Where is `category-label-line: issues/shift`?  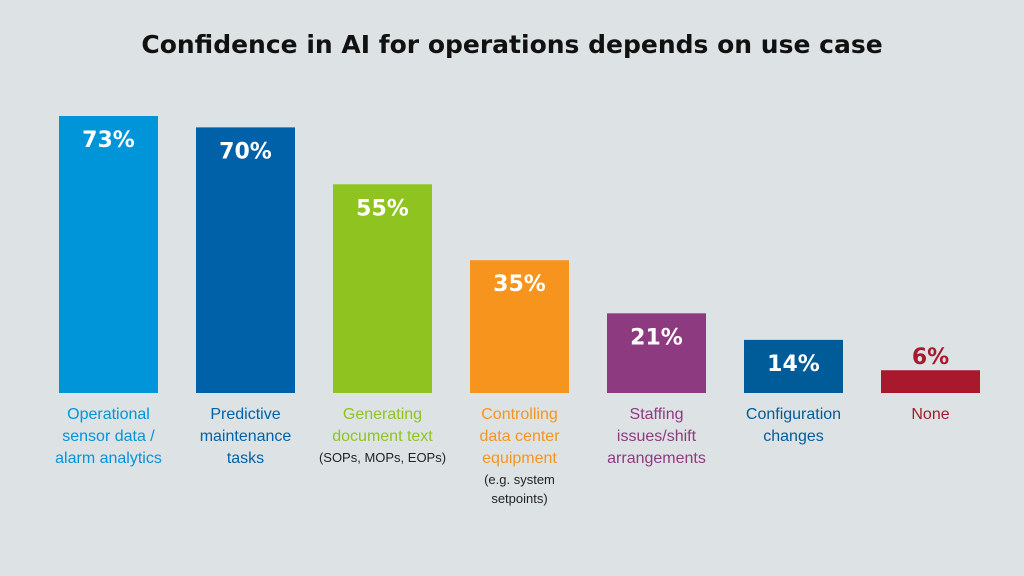 category-label-line: issues/shift is located at coordinates (656, 436).